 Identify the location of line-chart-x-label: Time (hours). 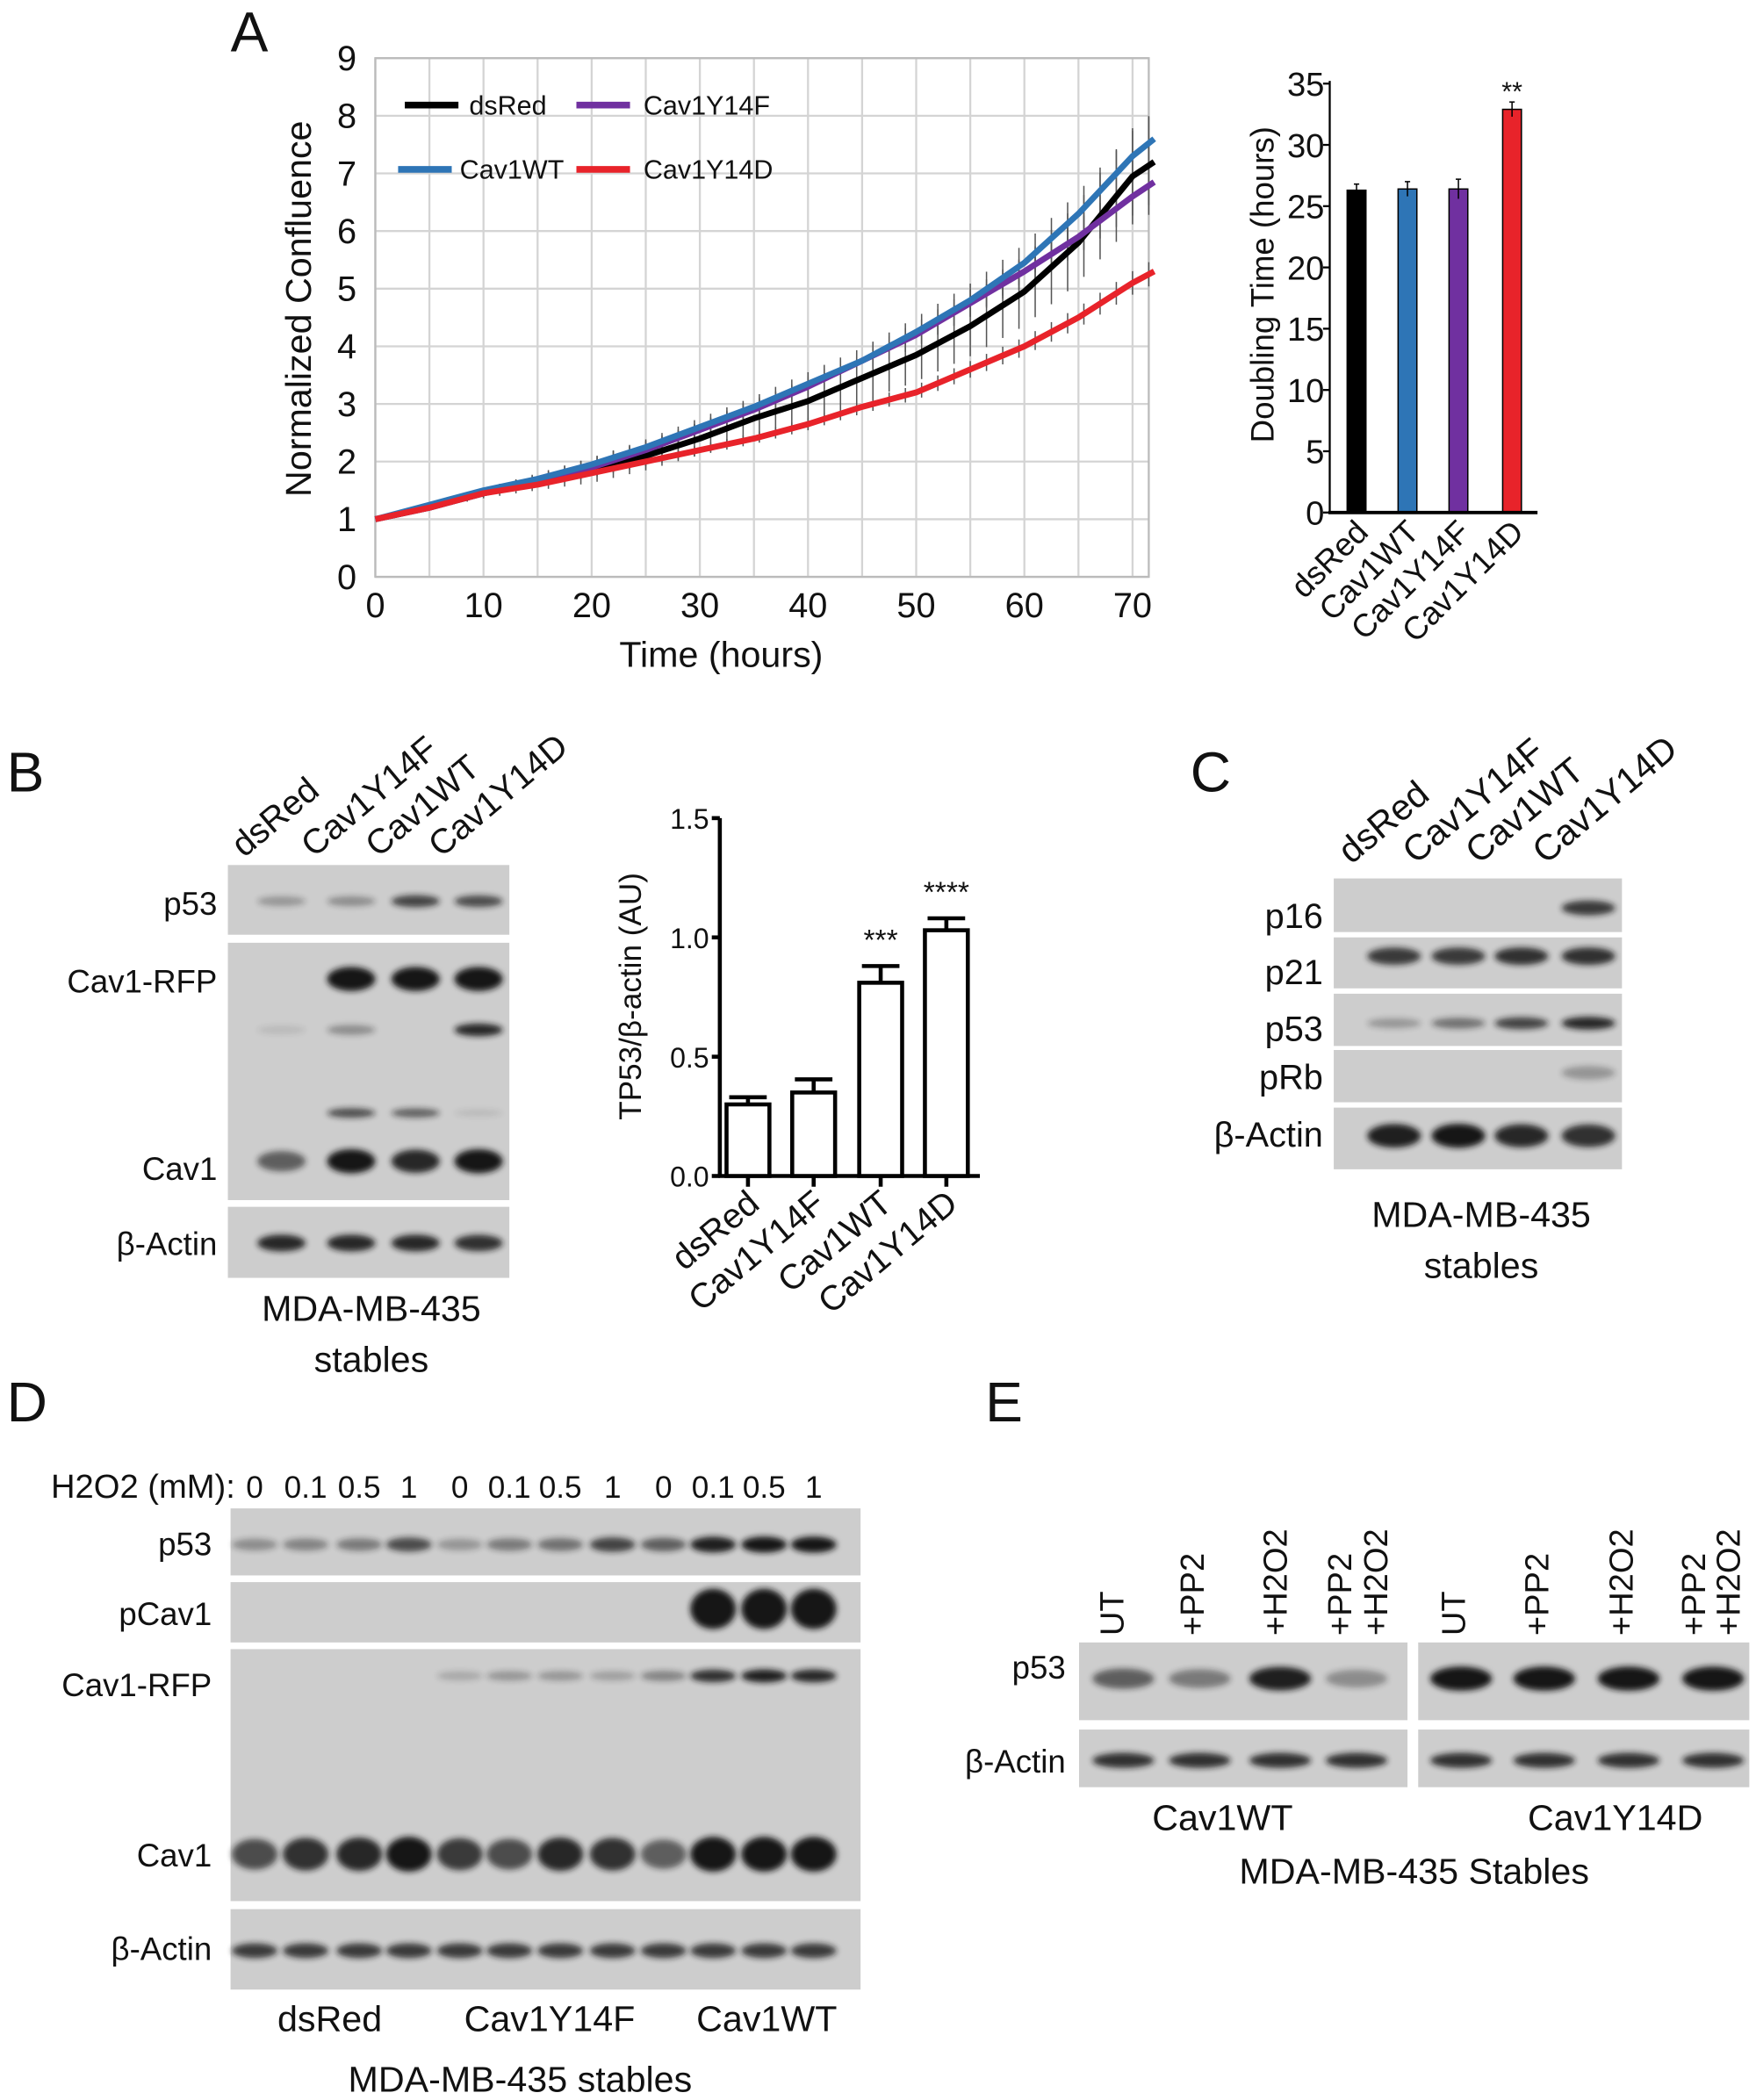
(721, 654).